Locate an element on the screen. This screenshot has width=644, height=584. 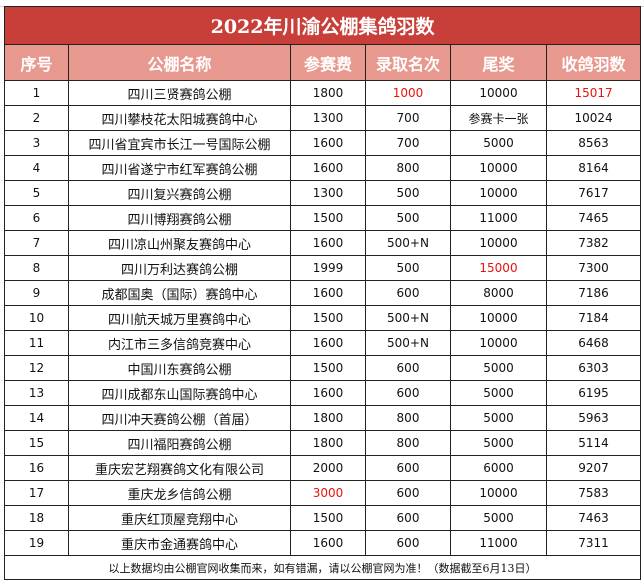
cell-count: 6468 is located at coordinates (593, 343).